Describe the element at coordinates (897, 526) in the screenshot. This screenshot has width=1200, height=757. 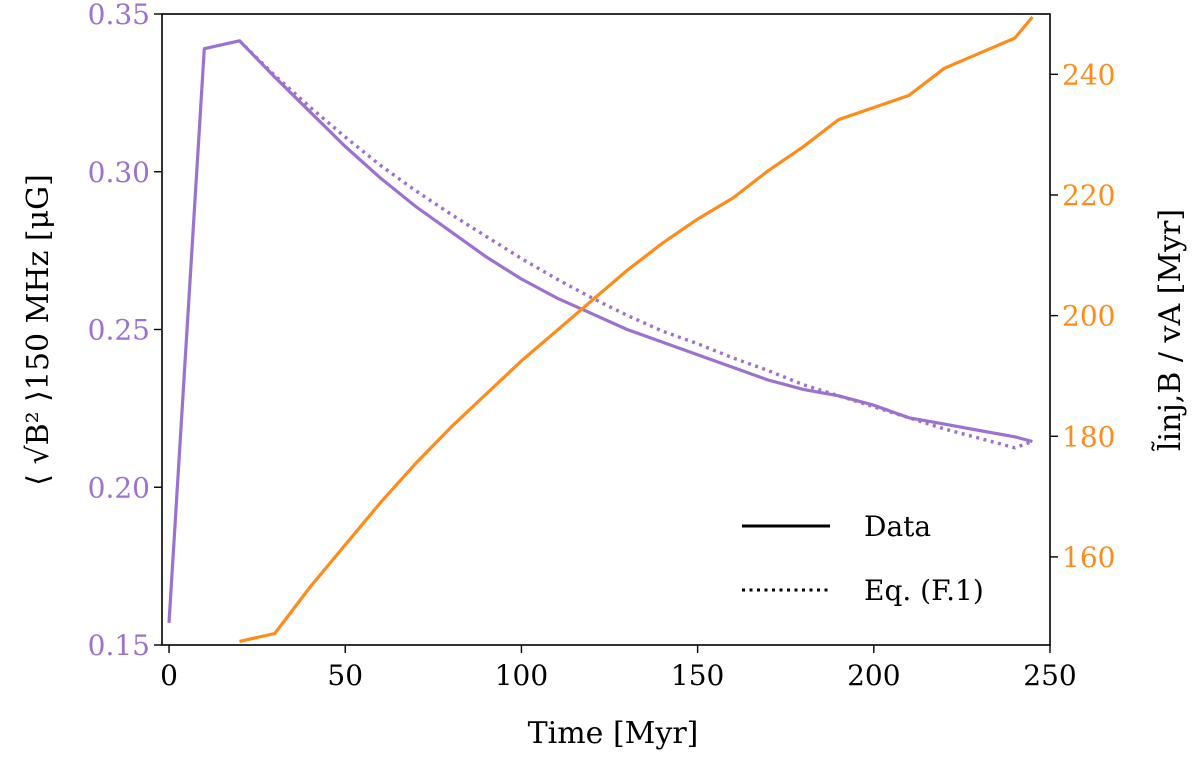
I see `legend-entry-data: Data` at that location.